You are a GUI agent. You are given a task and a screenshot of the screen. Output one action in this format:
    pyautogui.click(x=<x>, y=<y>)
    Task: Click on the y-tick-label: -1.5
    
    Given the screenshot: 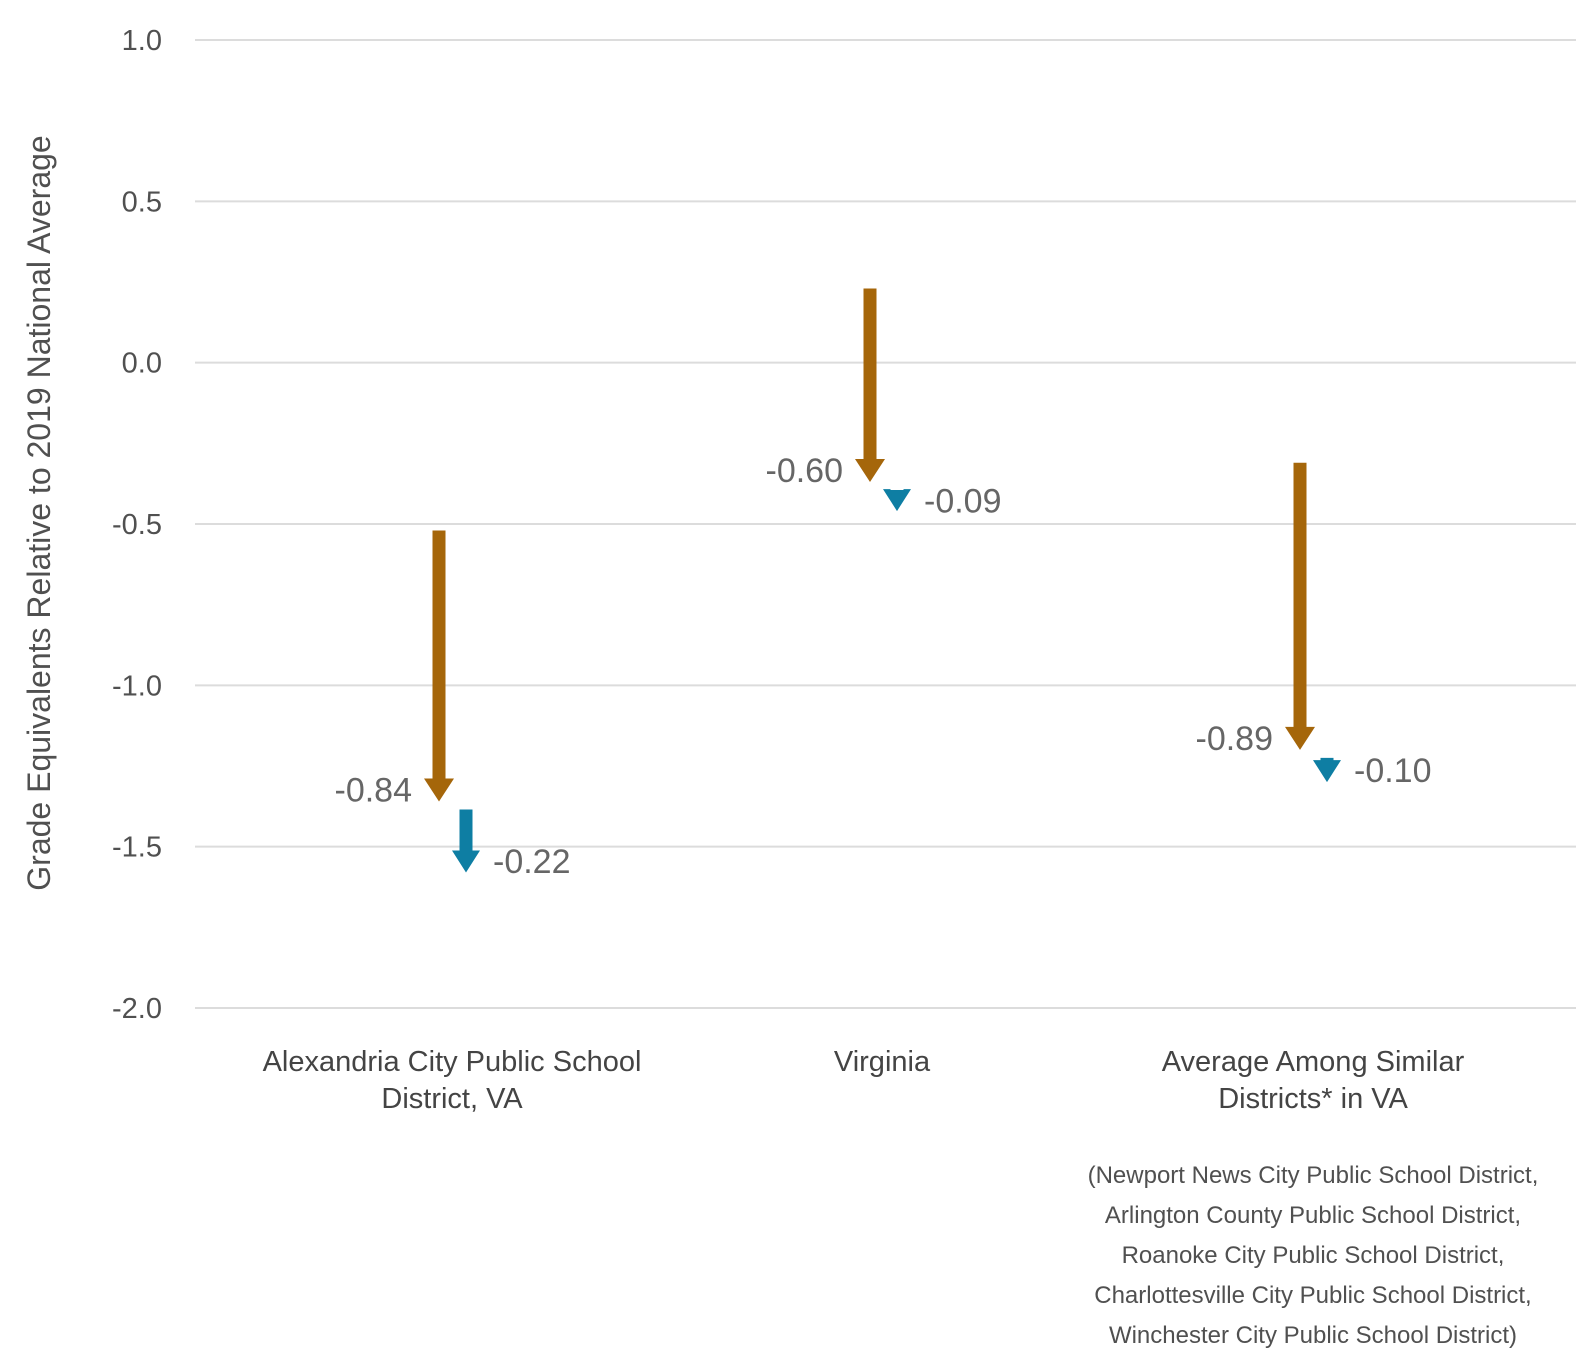 What is the action you would take?
    pyautogui.click(x=137, y=848)
    